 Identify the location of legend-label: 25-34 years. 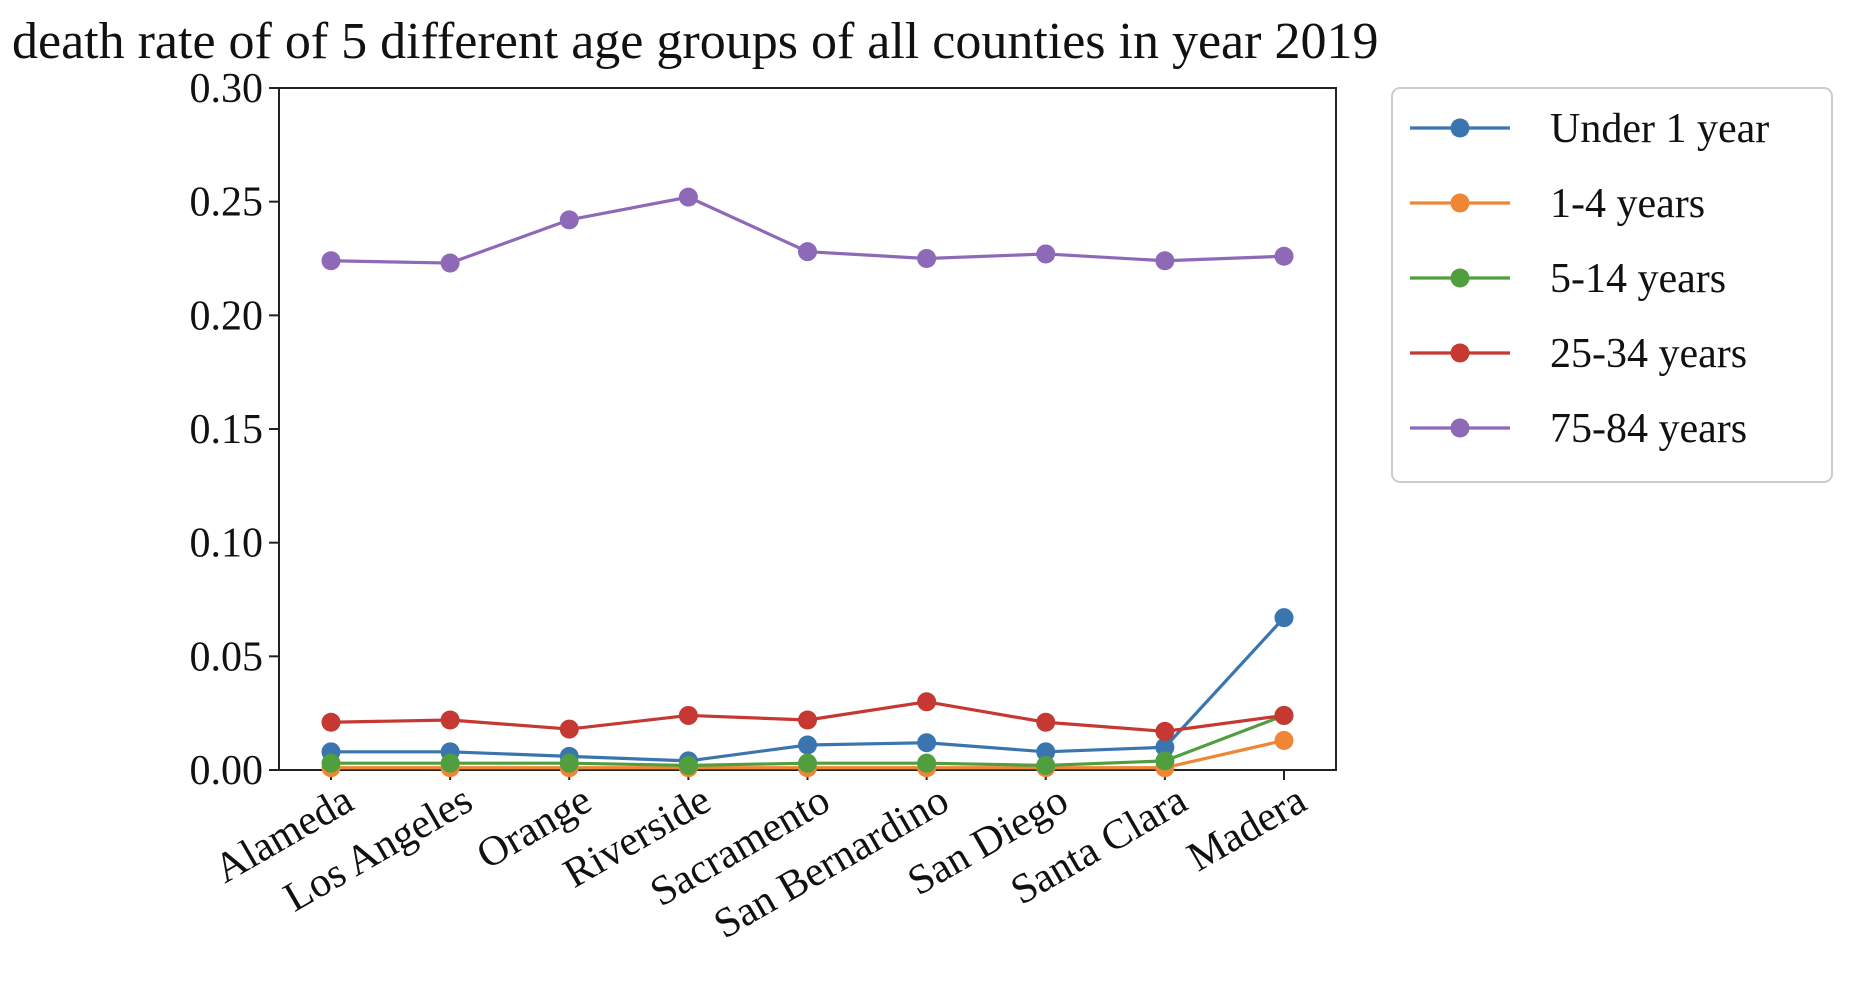
(1648, 354).